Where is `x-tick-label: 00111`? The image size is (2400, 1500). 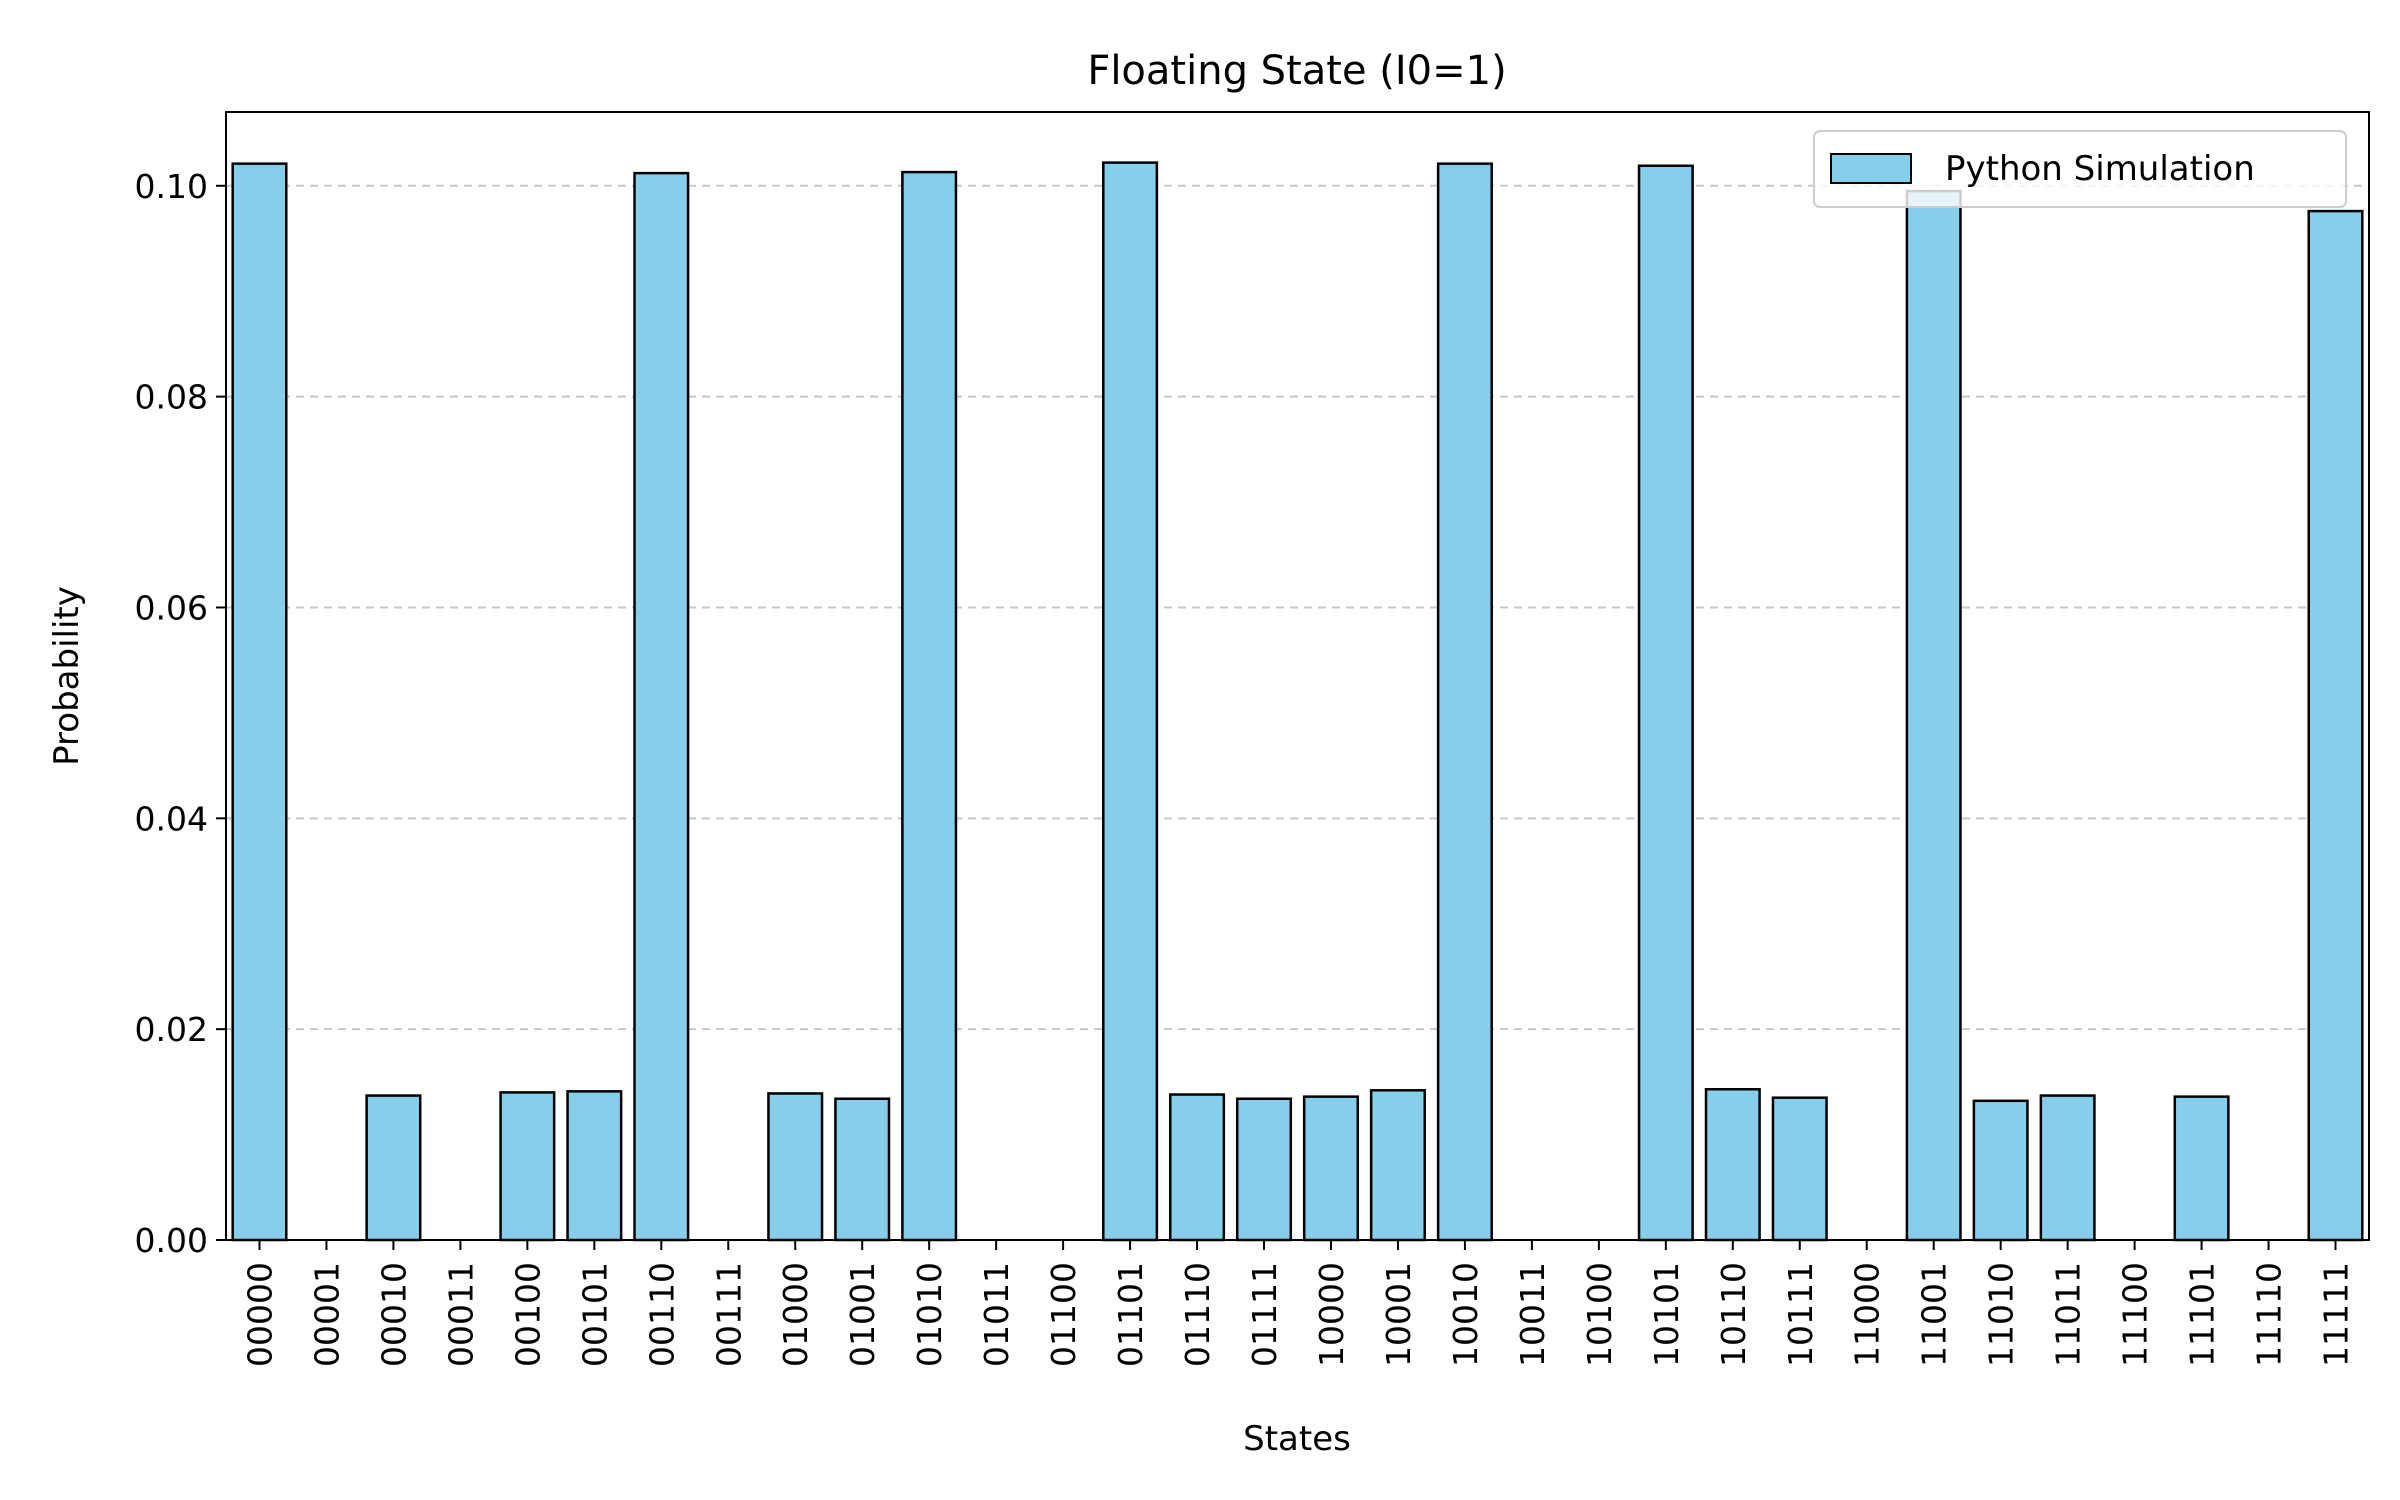
x-tick-label: 00111 is located at coordinates (728, 1314).